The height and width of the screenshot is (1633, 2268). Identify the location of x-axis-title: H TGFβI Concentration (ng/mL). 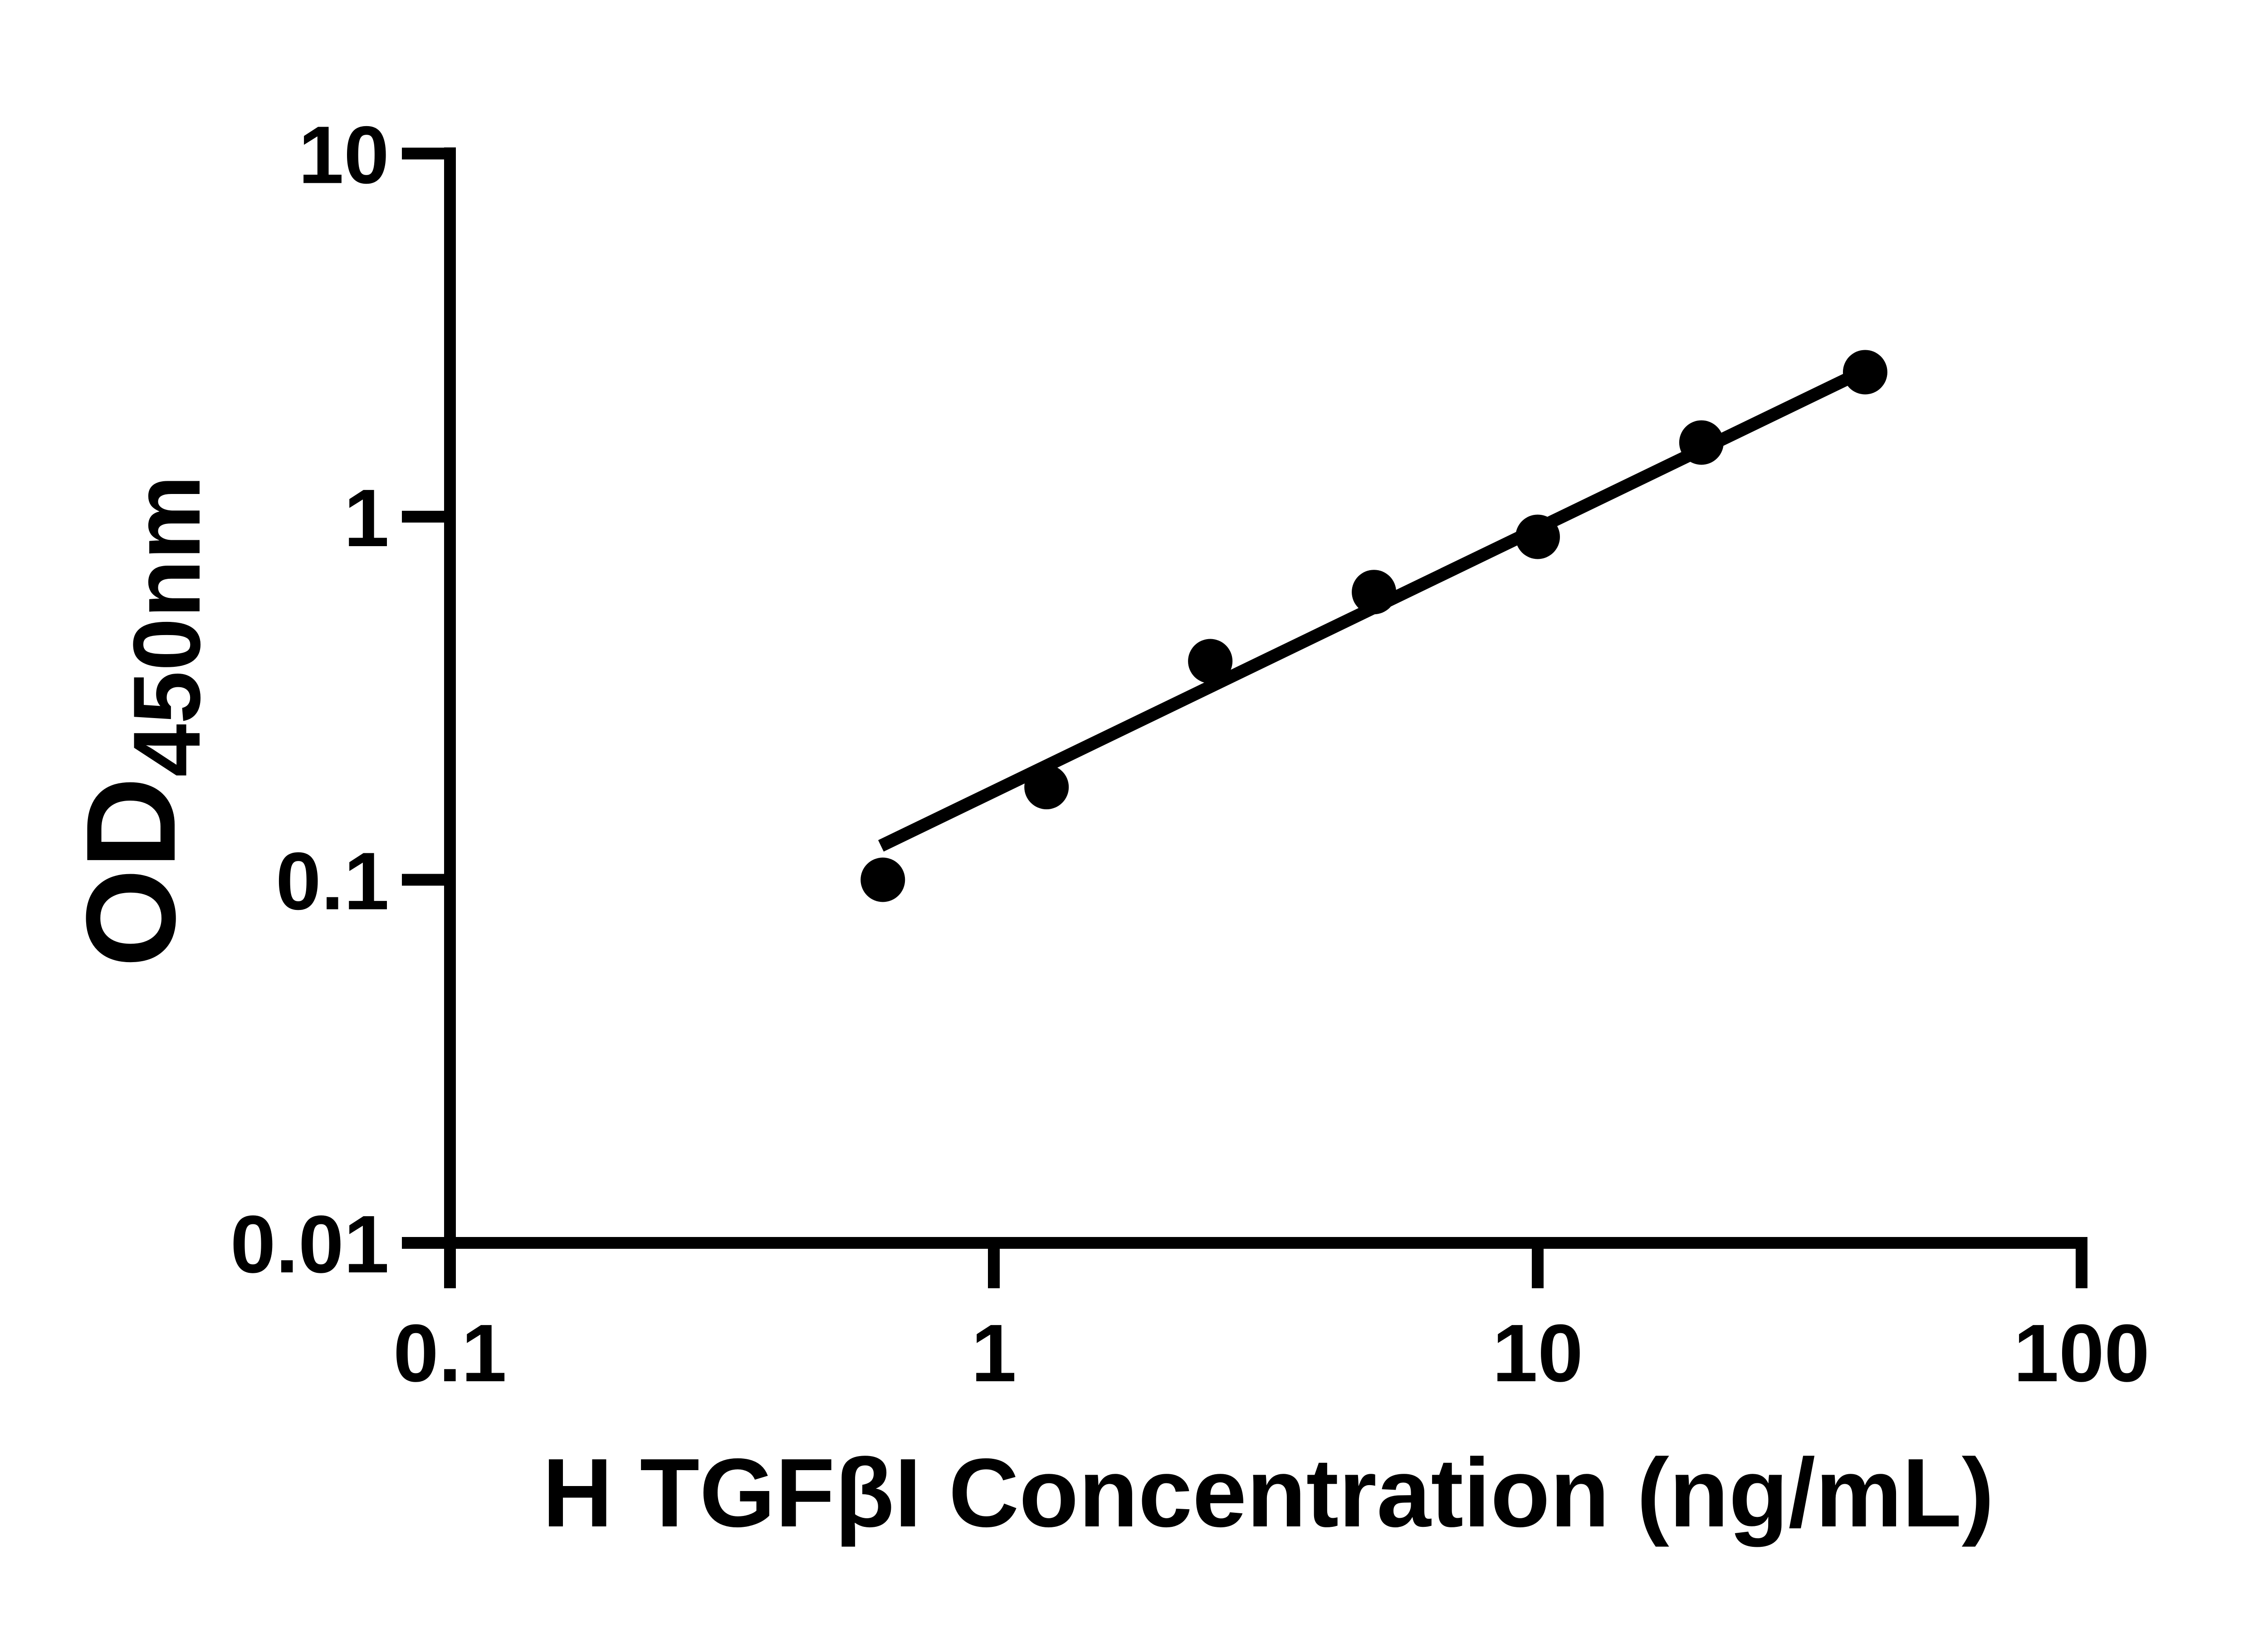
(1269, 1492).